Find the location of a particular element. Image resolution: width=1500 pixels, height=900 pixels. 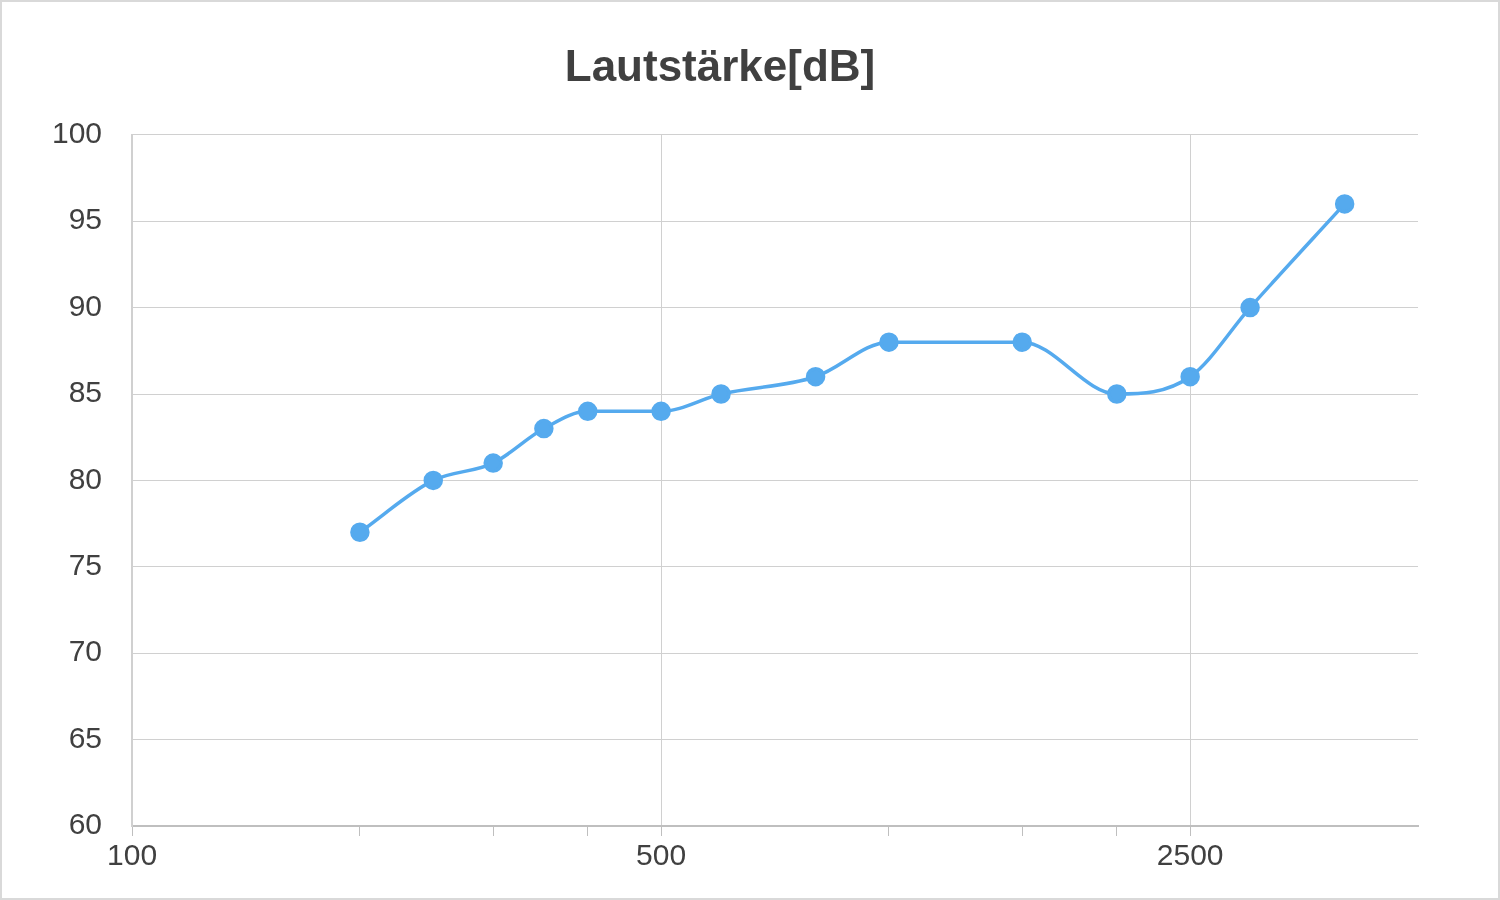

x-tick-label: 500 is located at coordinates (661, 855).